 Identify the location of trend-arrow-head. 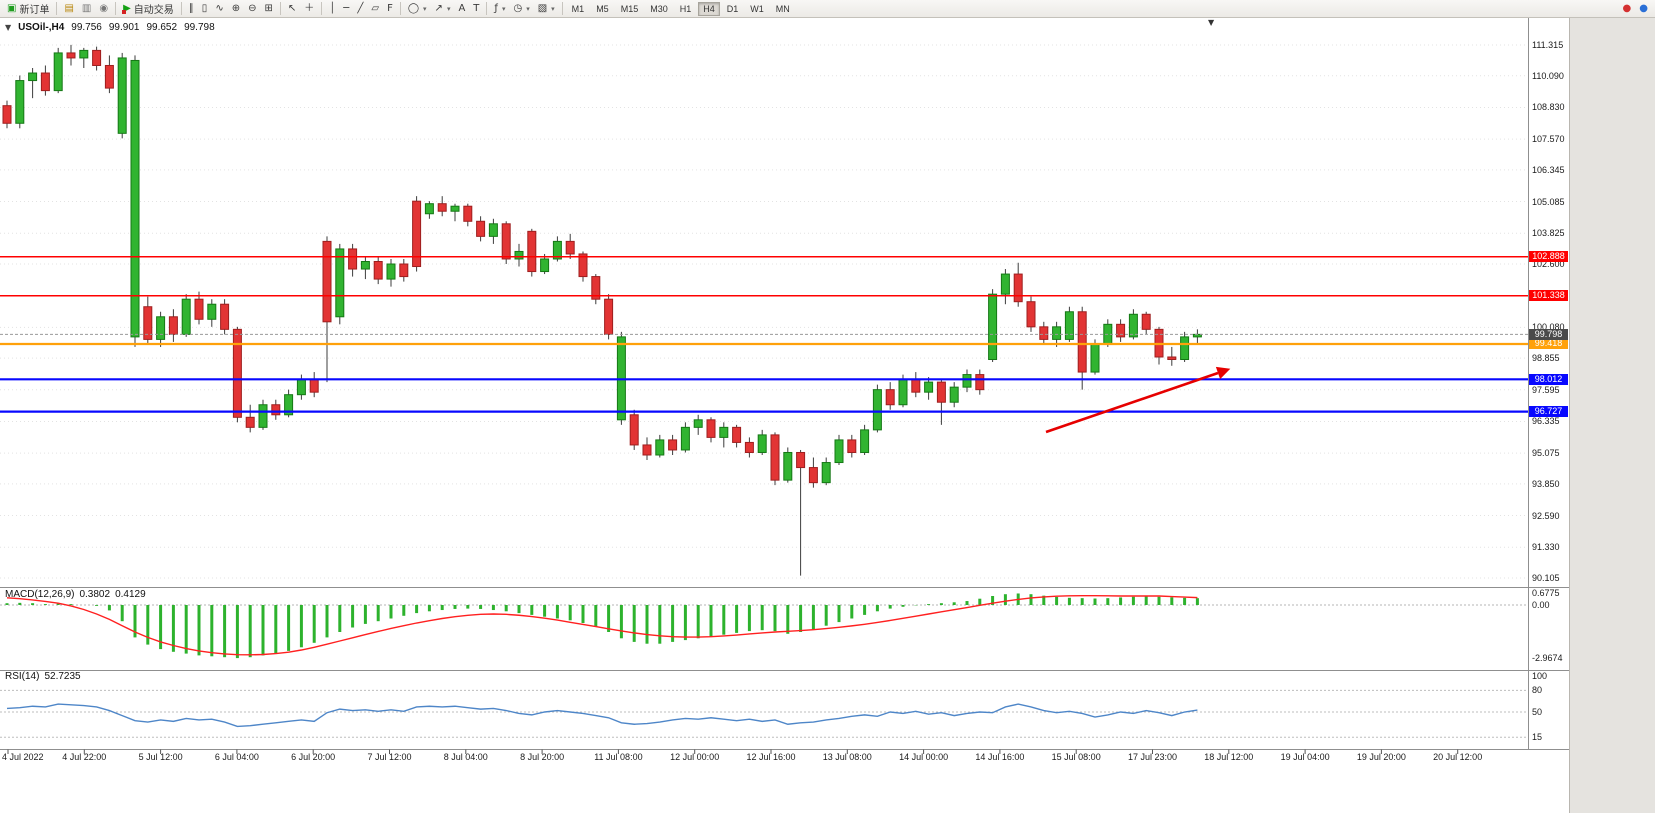
(1223, 373).